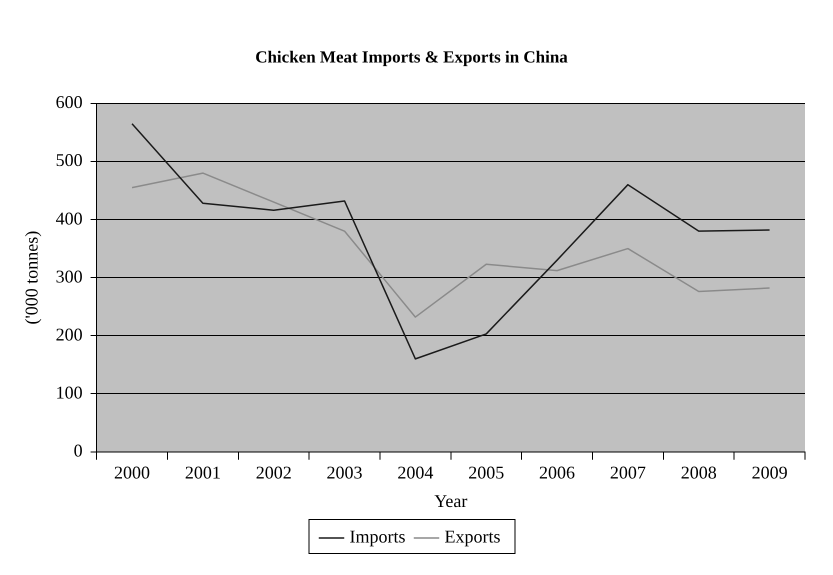 The image size is (833, 575). What do you see at coordinates (415, 472) in the screenshot?
I see `x-tick-label: 2004` at bounding box center [415, 472].